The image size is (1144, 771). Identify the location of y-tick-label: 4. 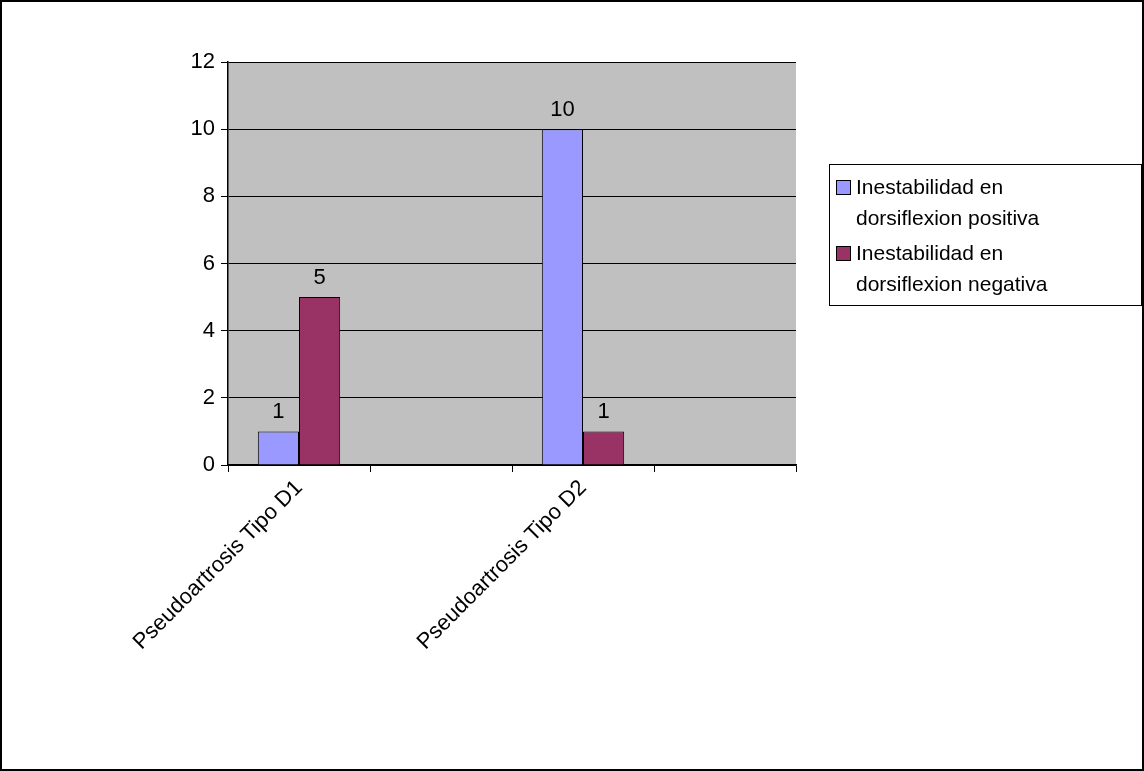
(208, 329).